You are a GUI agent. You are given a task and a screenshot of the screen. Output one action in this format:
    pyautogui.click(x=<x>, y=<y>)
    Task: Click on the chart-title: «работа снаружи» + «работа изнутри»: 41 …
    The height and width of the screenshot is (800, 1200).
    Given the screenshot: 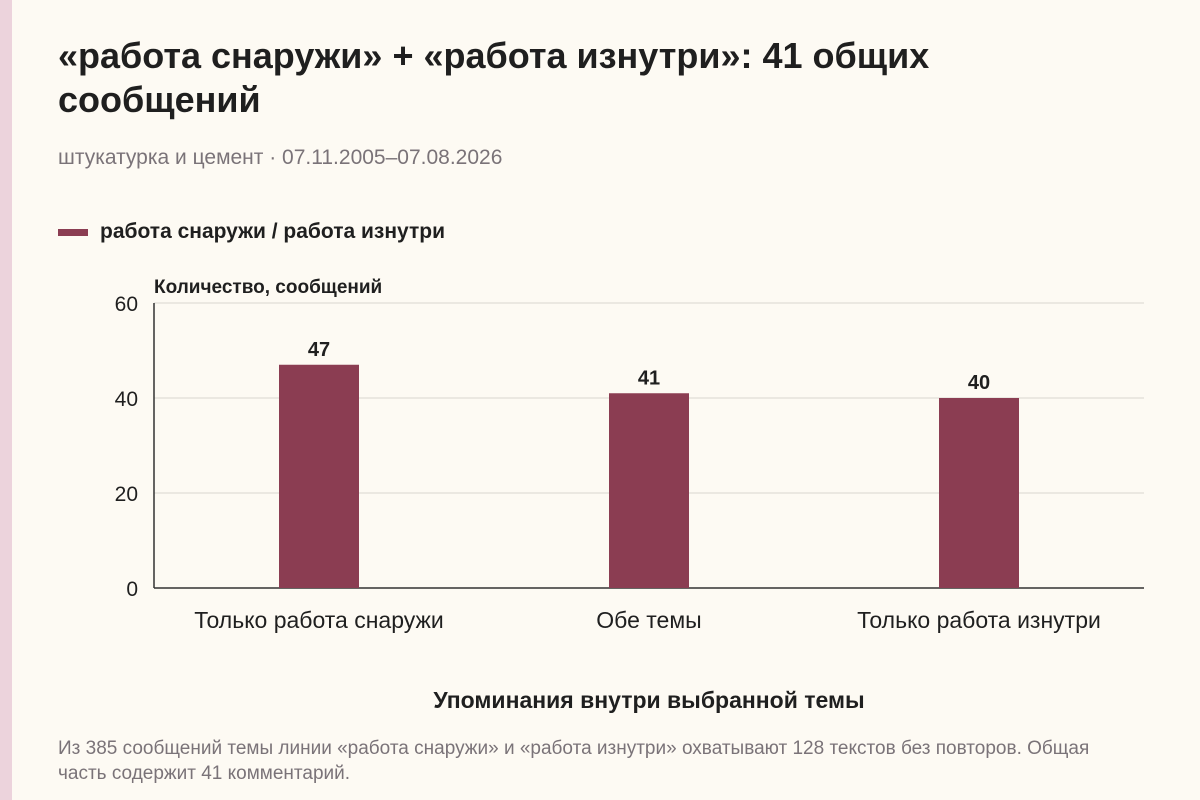 What is the action you would take?
    pyautogui.click(x=494, y=77)
    